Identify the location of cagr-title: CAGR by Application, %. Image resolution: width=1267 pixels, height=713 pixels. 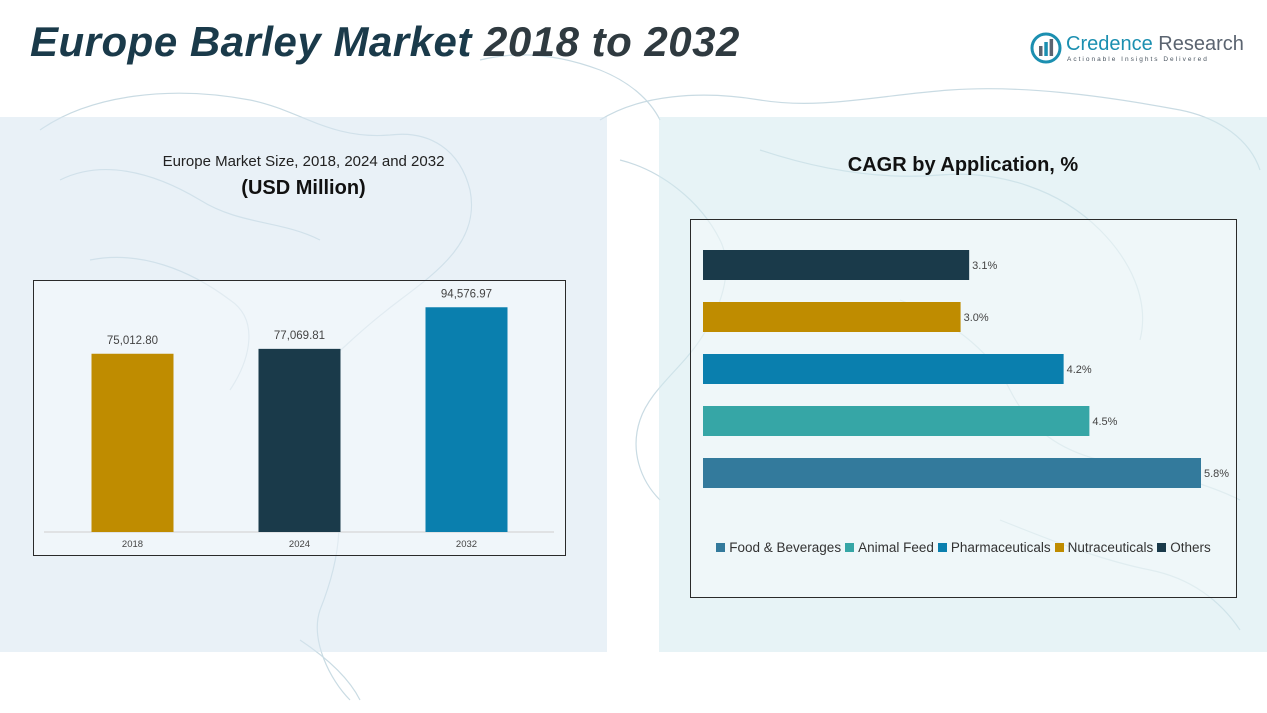
(963, 165).